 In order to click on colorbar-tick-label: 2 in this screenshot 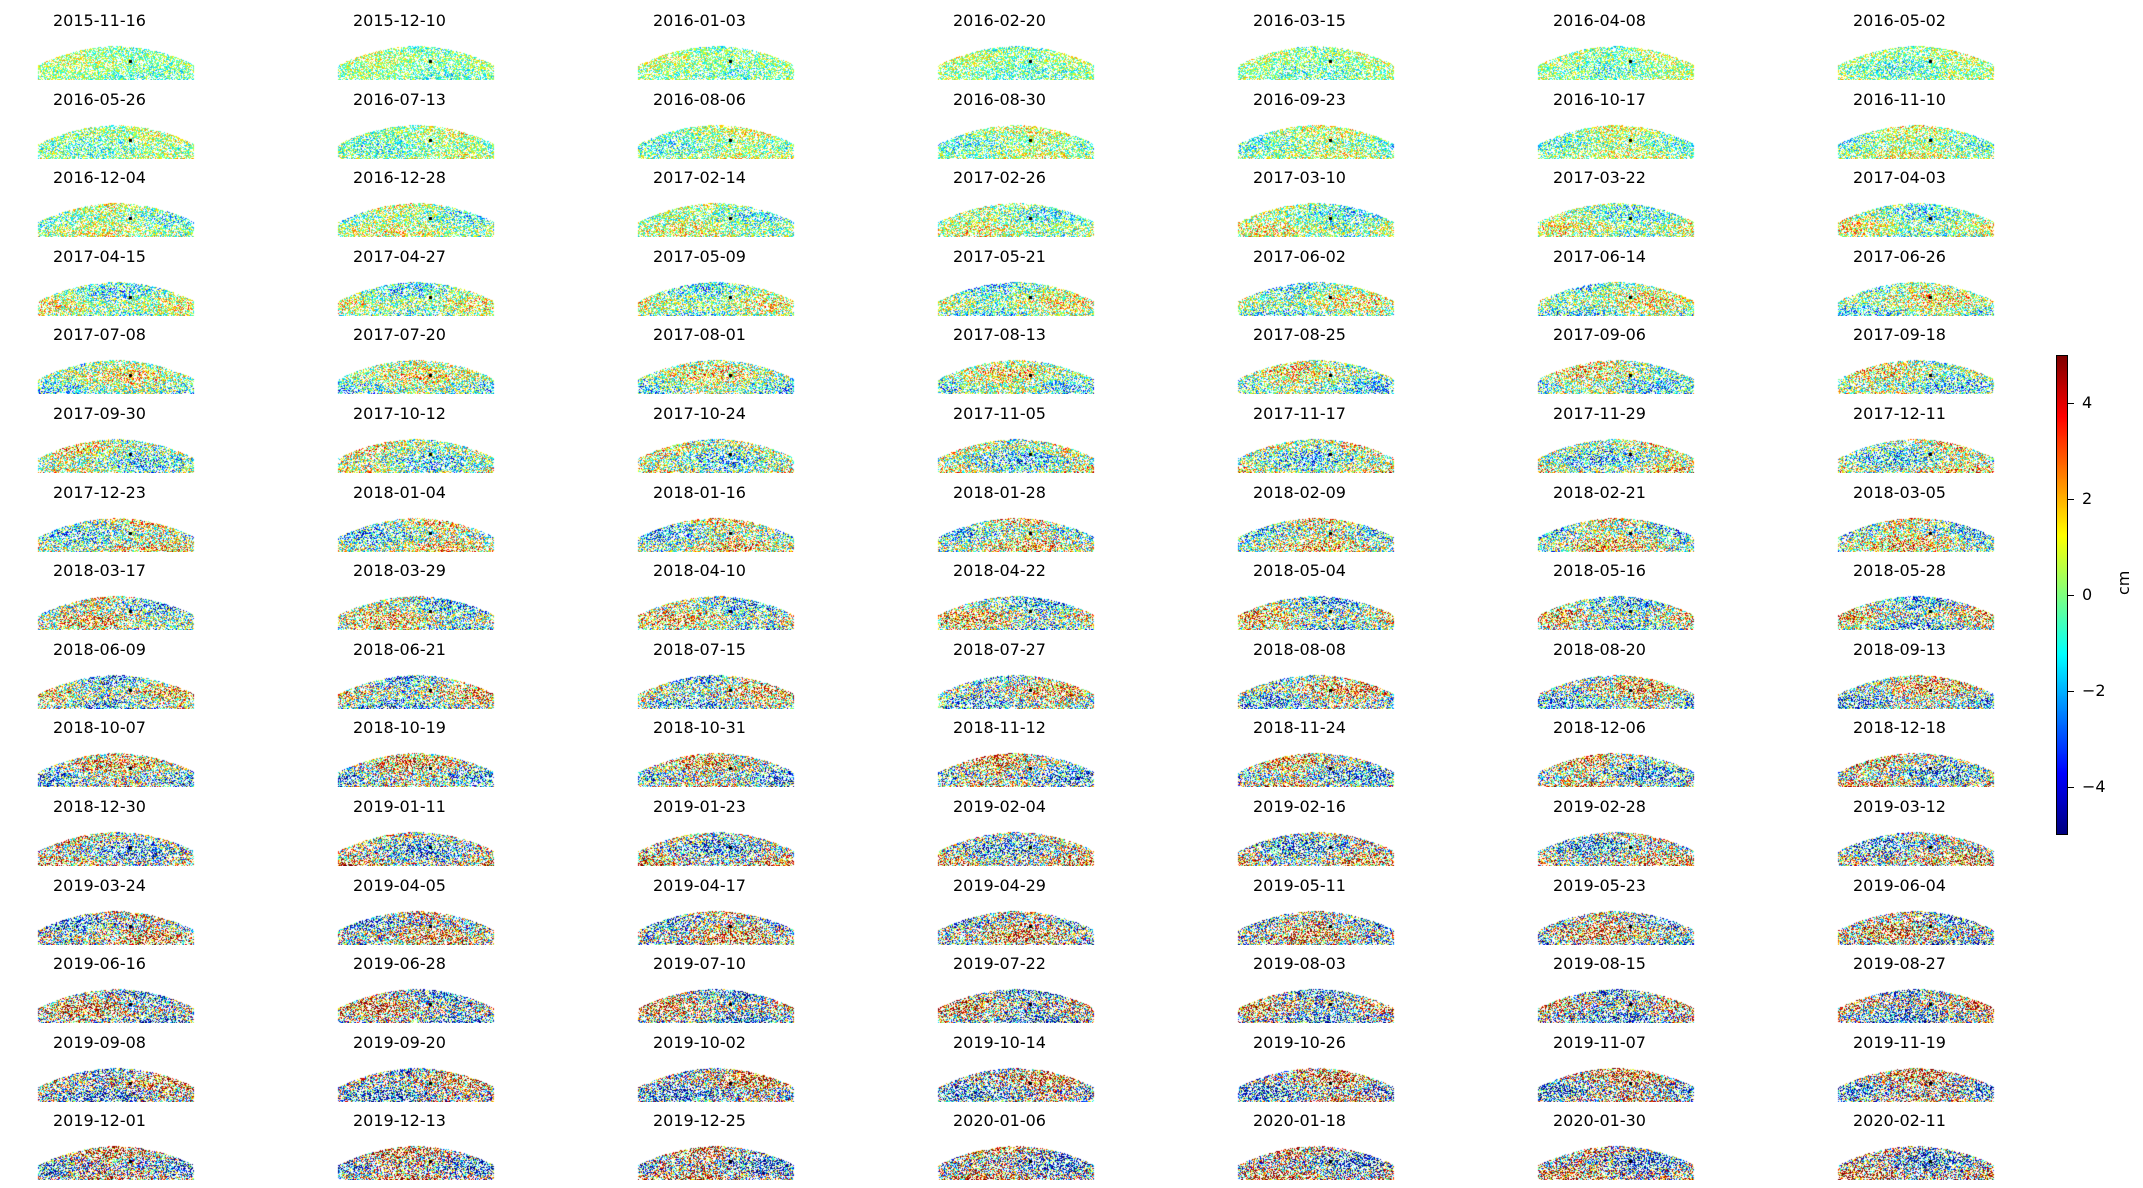, I will do `click(2087, 498)`.